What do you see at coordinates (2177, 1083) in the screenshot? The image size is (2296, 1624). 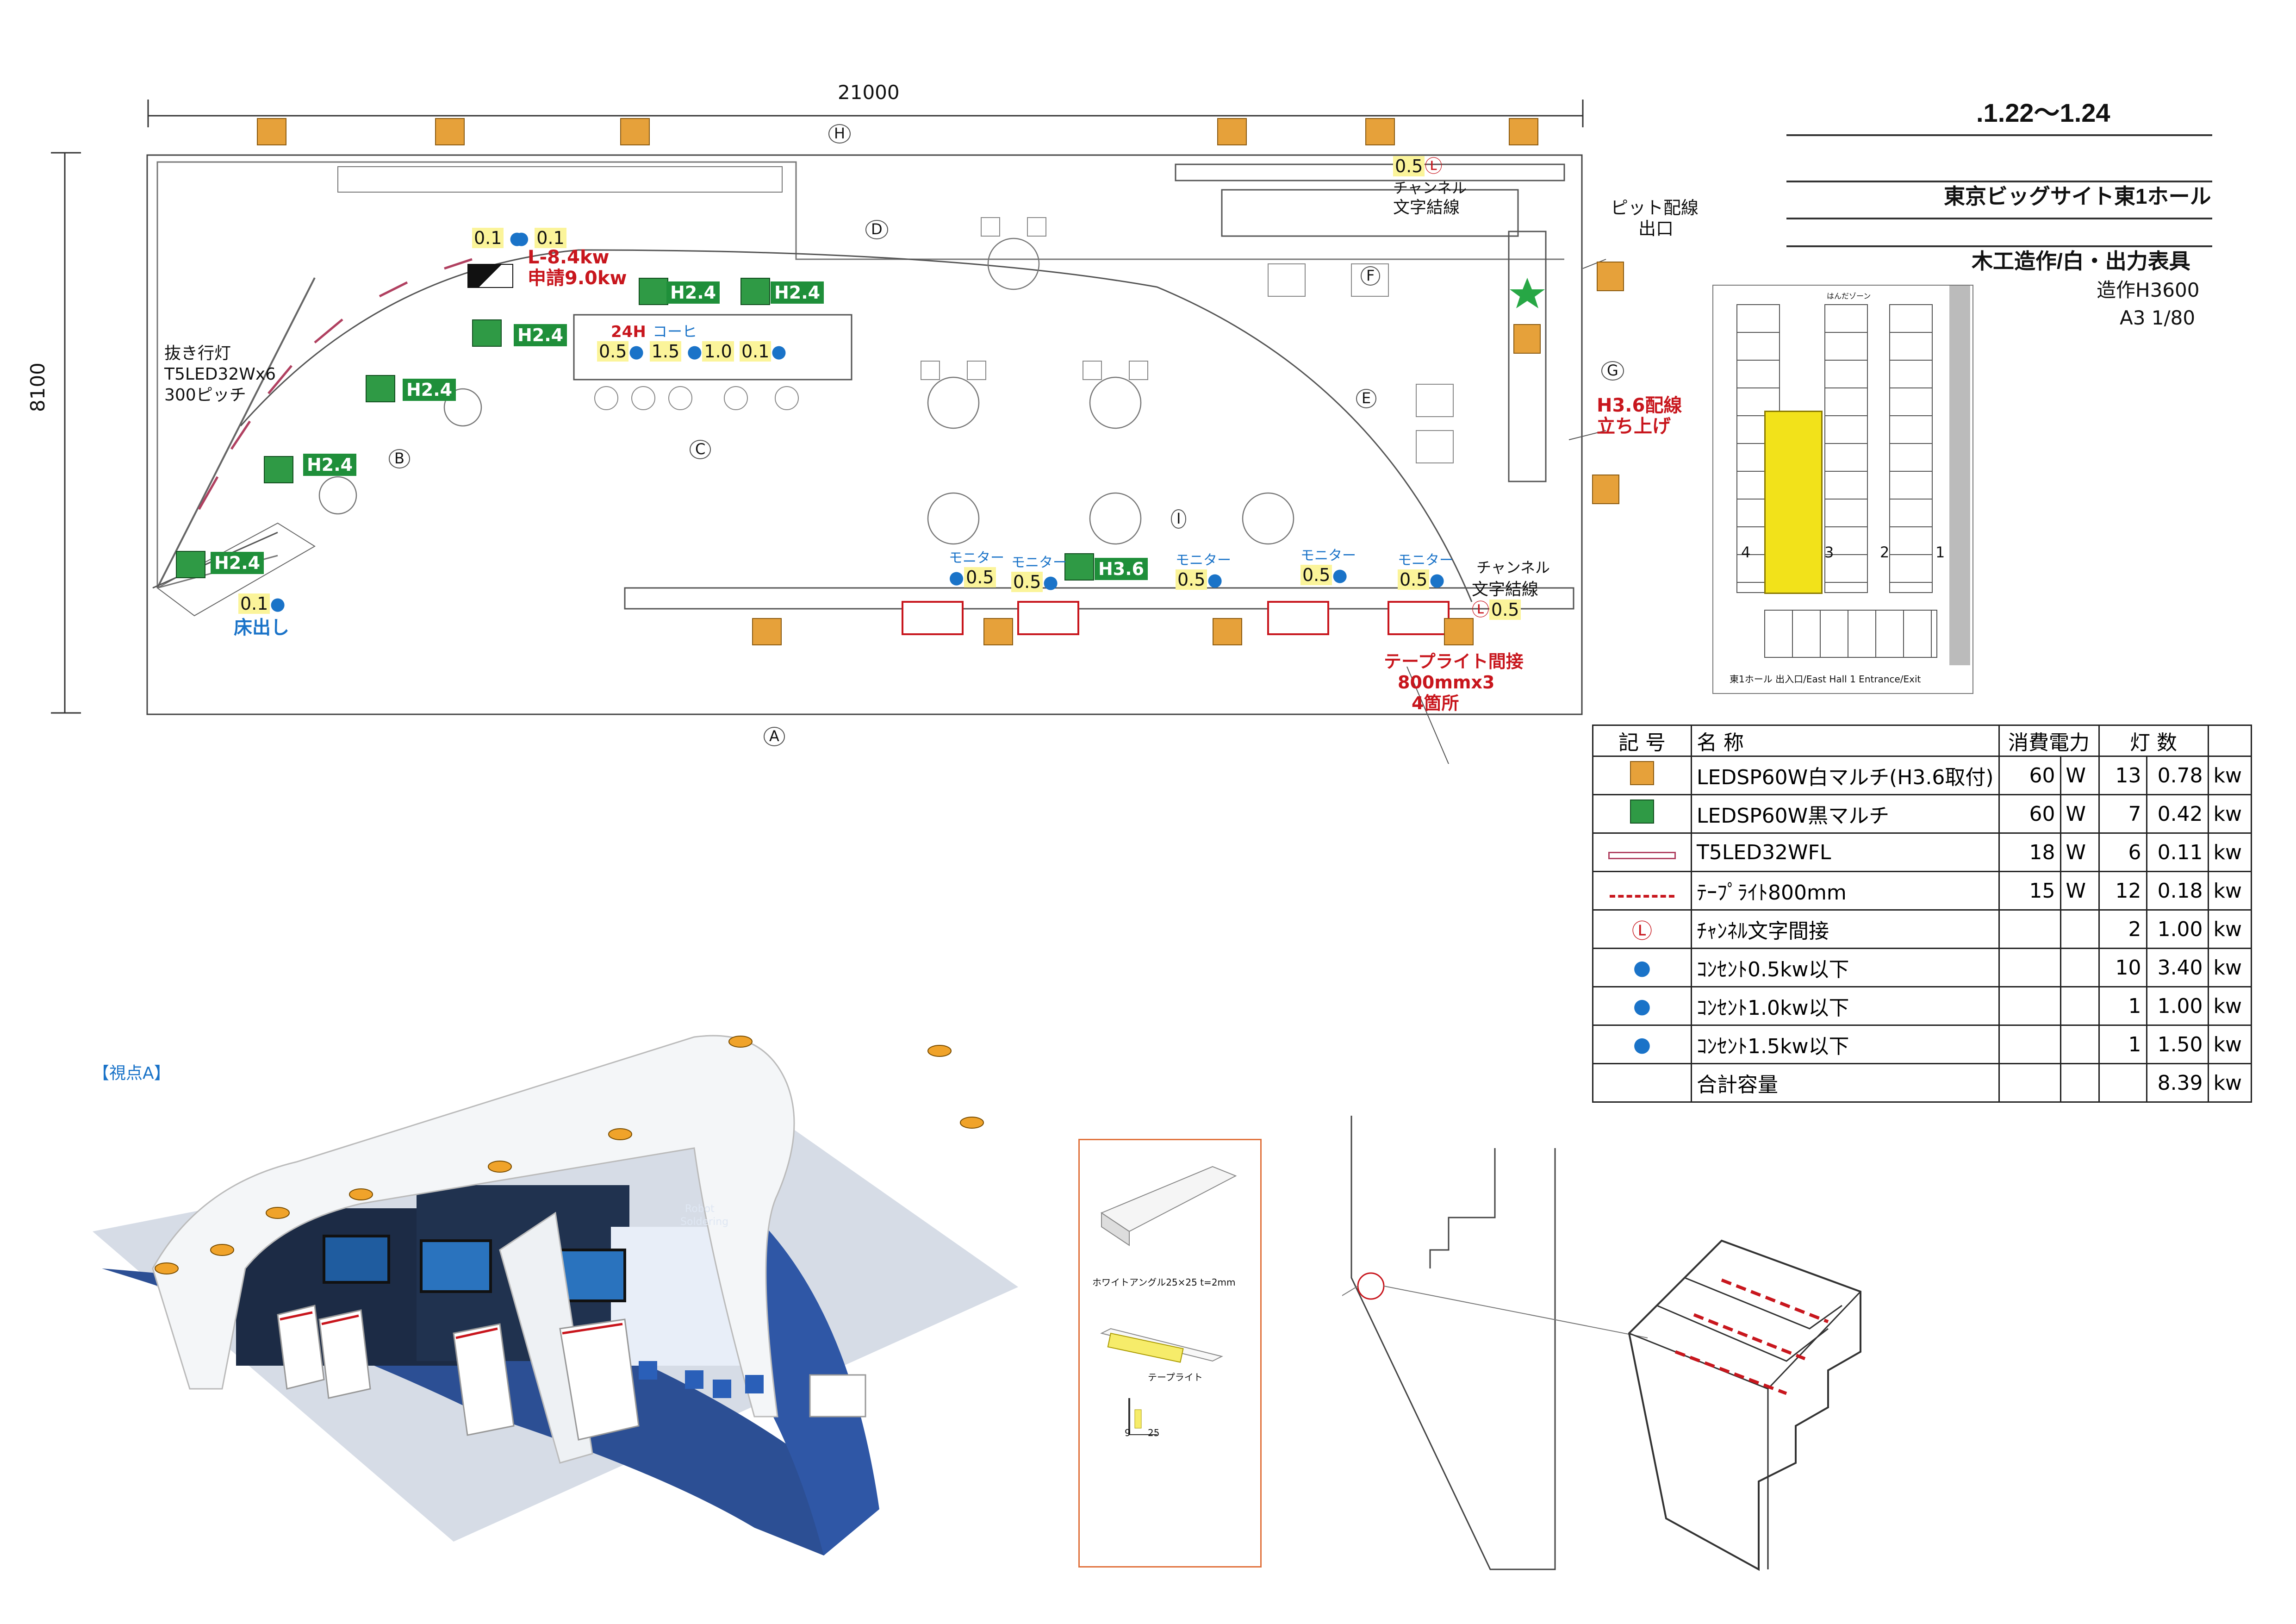 I see `legend-total-kw: 8.39` at bounding box center [2177, 1083].